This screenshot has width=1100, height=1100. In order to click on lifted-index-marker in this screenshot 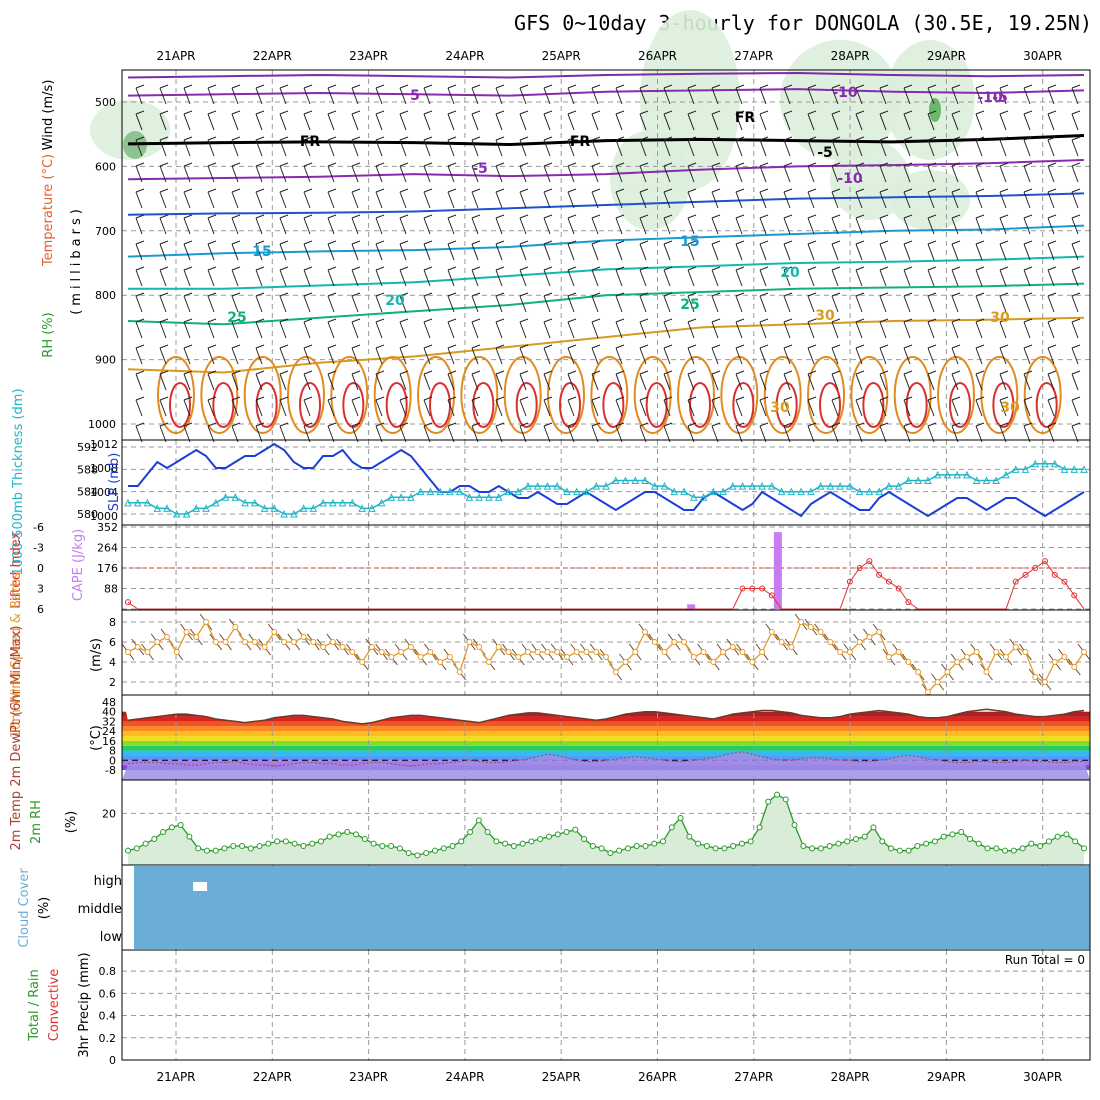, I will do `click(762, 588)`.